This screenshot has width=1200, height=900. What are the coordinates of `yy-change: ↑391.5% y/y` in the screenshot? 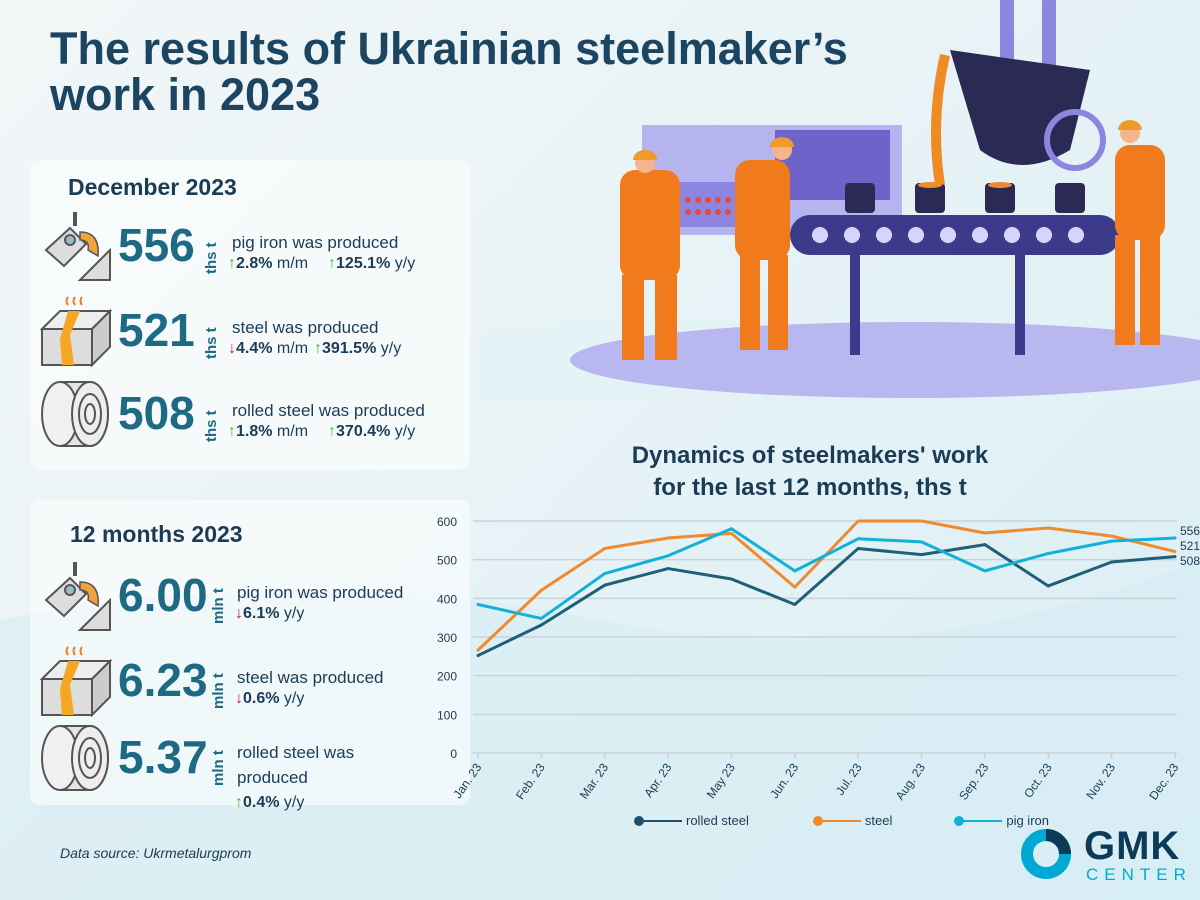 It's located at (358, 348).